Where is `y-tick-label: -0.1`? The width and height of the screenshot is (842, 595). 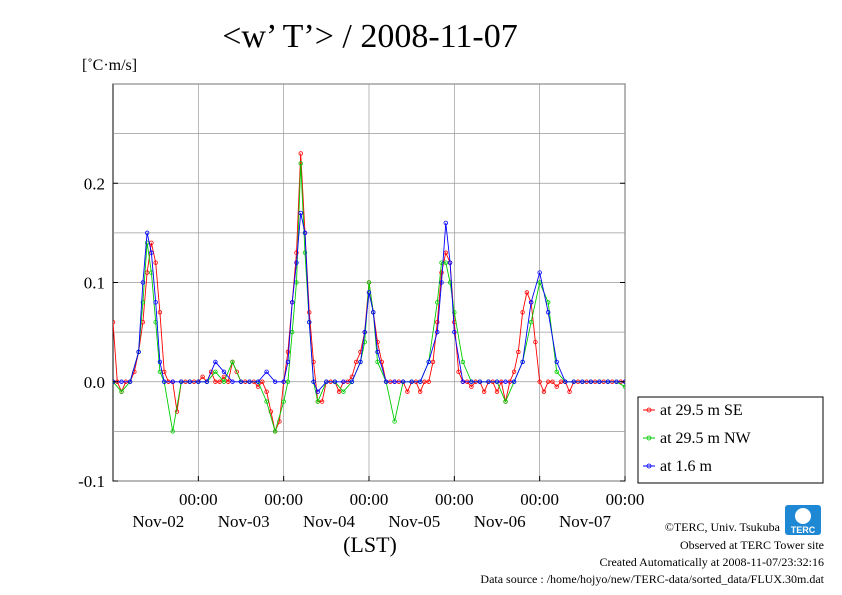
y-tick-label: -0.1 is located at coordinates (91, 481).